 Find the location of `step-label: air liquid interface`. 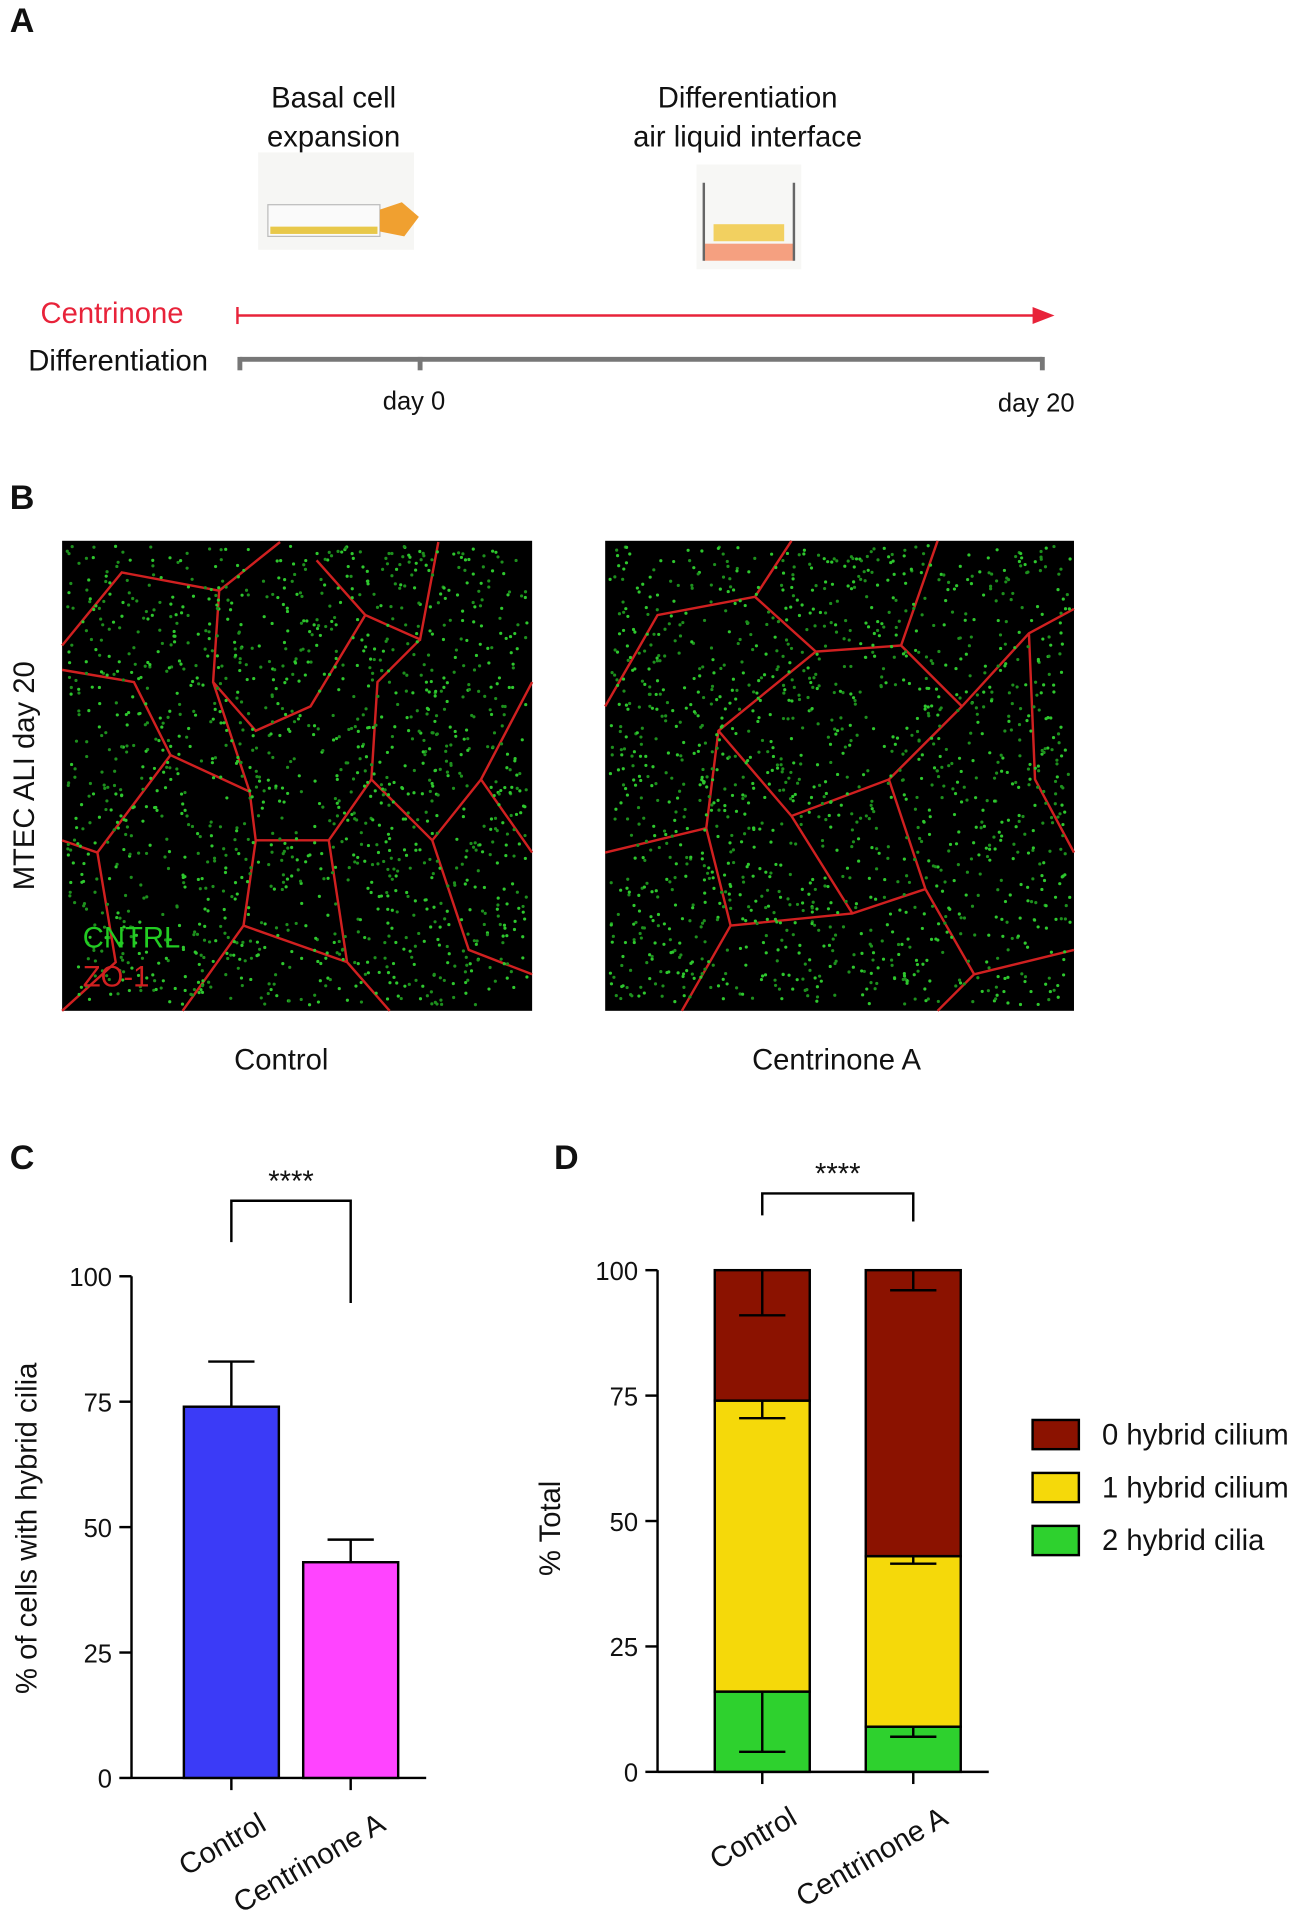

step-label: air liquid interface is located at coordinates (747, 137).